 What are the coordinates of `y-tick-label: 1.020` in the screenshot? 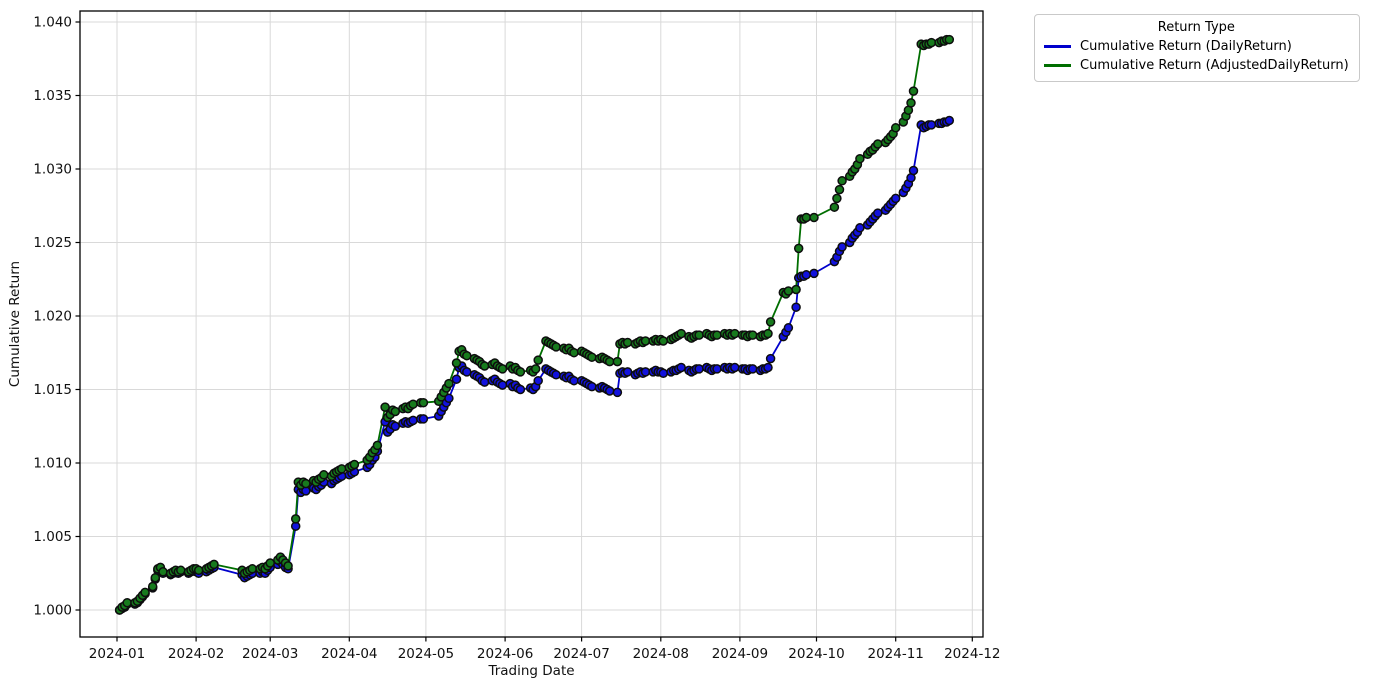 It's located at (52, 317).